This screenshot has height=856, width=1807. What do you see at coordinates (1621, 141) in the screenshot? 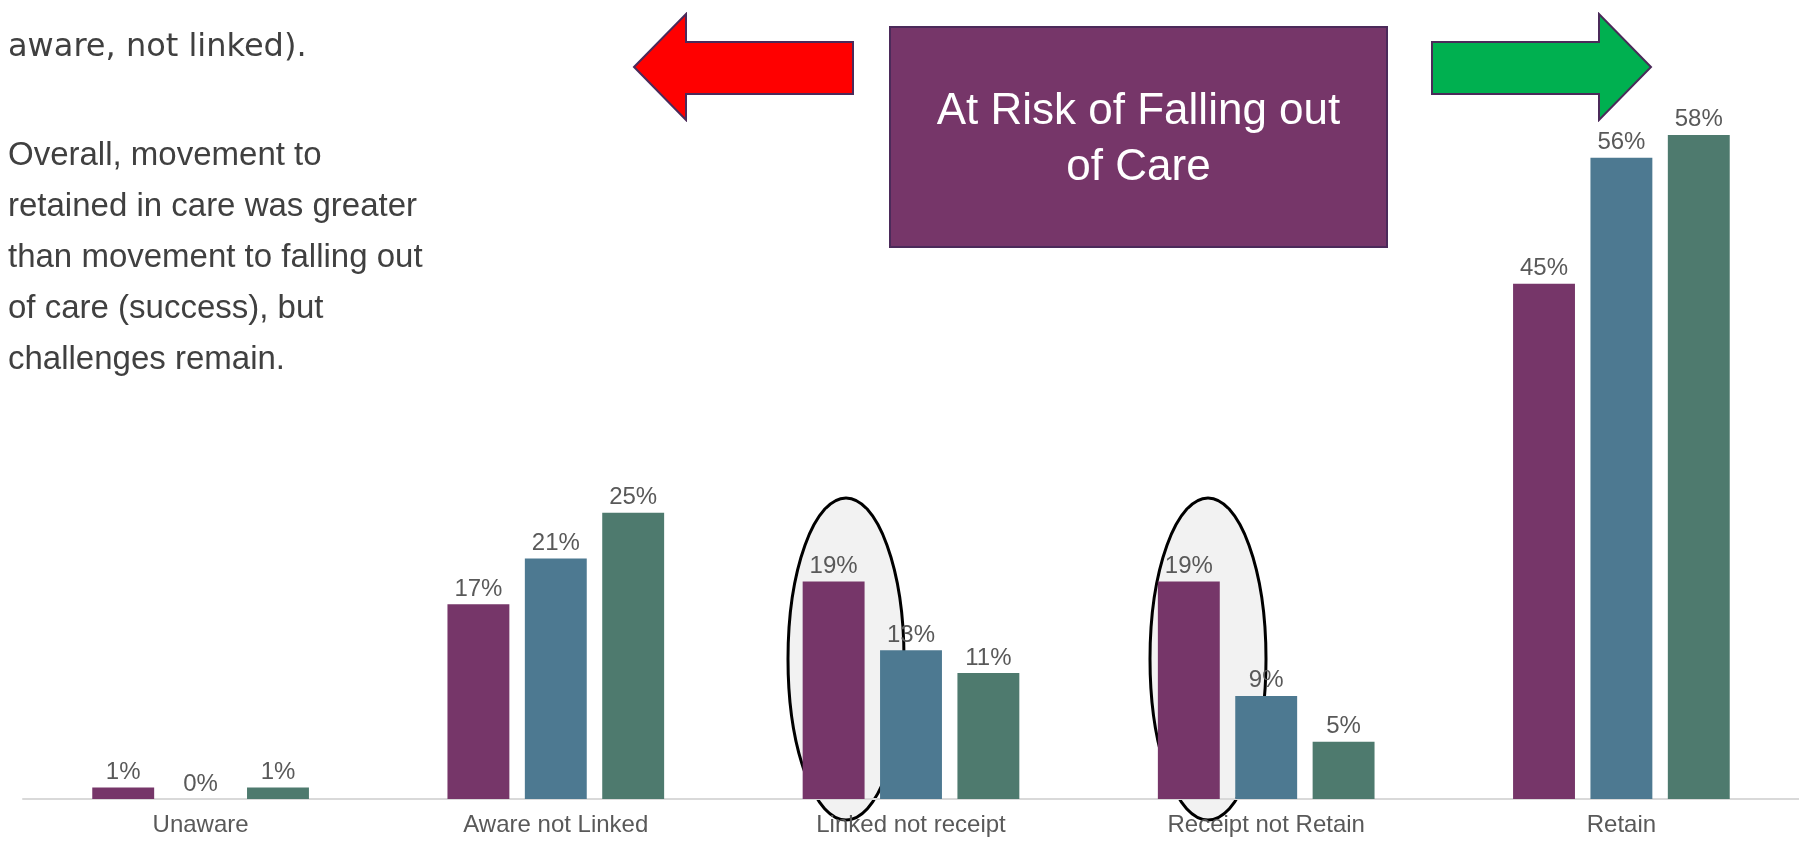
I see `data-label: 56%` at bounding box center [1621, 141].